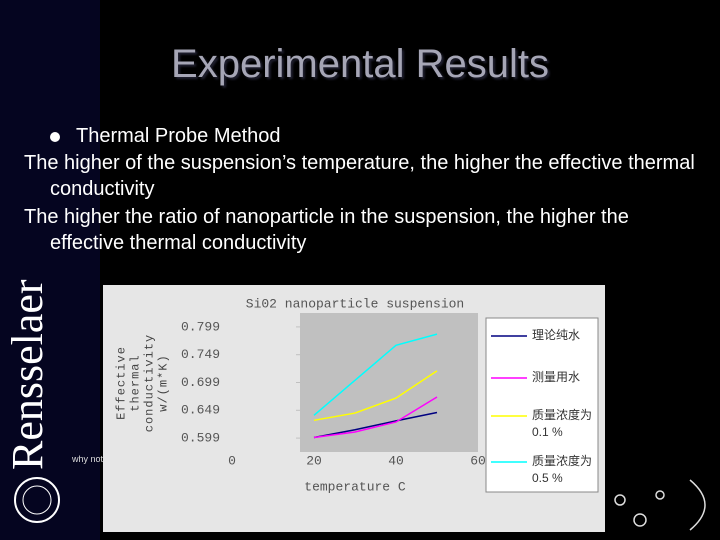 The width and height of the screenshot is (720, 540). I want to click on x-axis-label: temperature C, so click(355, 486).